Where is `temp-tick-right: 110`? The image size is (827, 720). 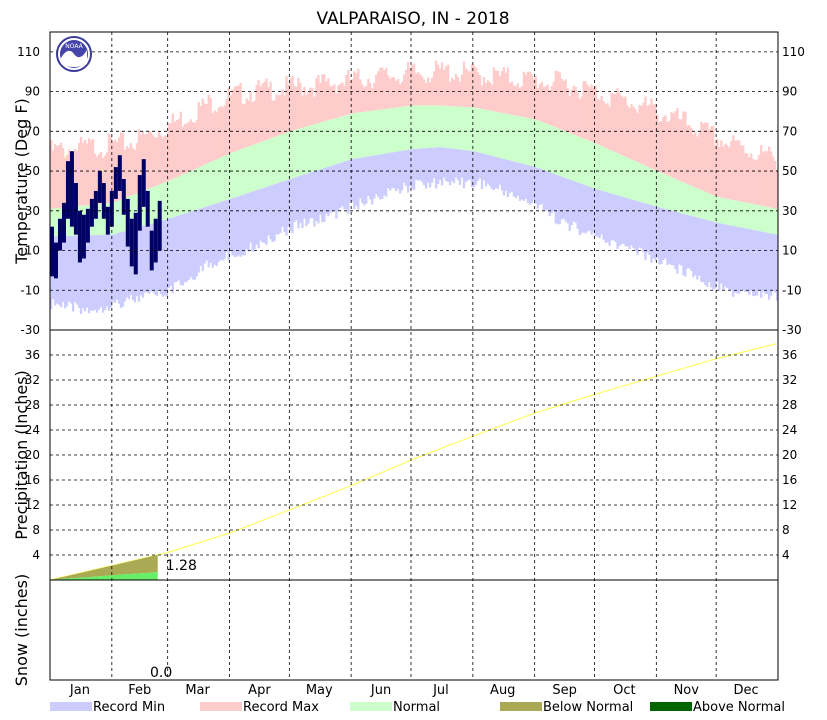
temp-tick-right: 110 is located at coordinates (793, 52).